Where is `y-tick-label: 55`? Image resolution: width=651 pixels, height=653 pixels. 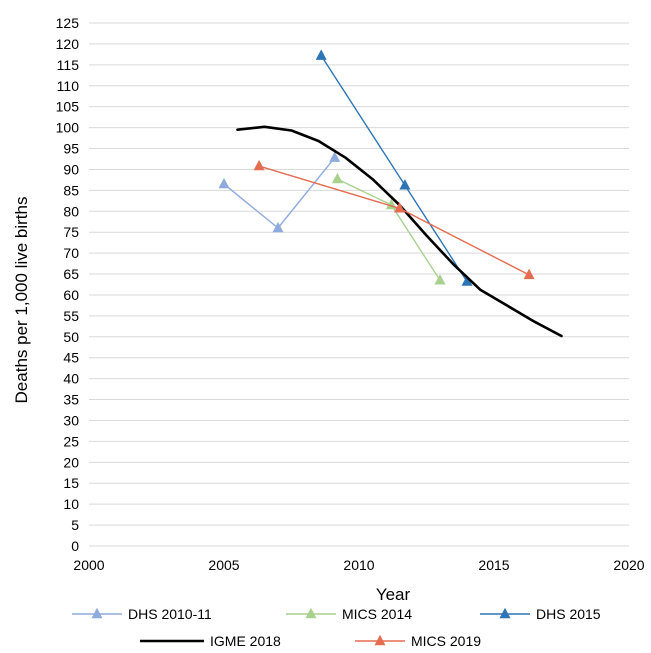 y-tick-label: 55 is located at coordinates (71, 316).